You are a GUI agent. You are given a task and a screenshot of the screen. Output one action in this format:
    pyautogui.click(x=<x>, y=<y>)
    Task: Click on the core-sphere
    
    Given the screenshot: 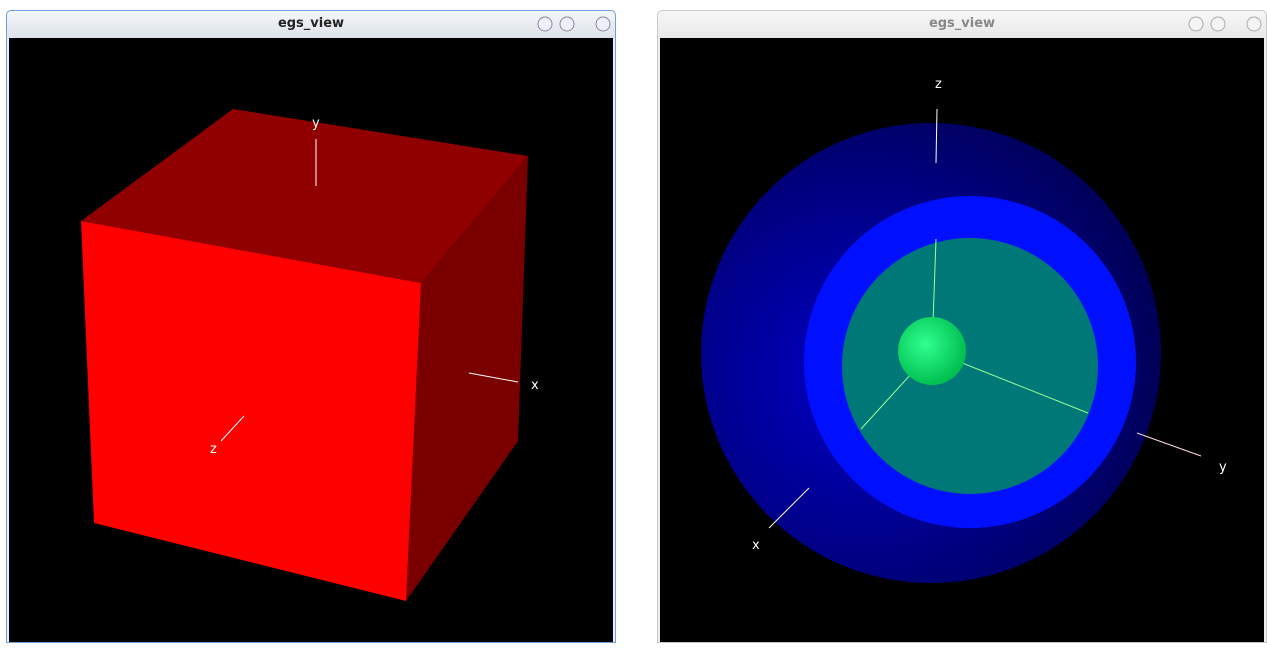 What is the action you would take?
    pyautogui.click(x=932, y=351)
    